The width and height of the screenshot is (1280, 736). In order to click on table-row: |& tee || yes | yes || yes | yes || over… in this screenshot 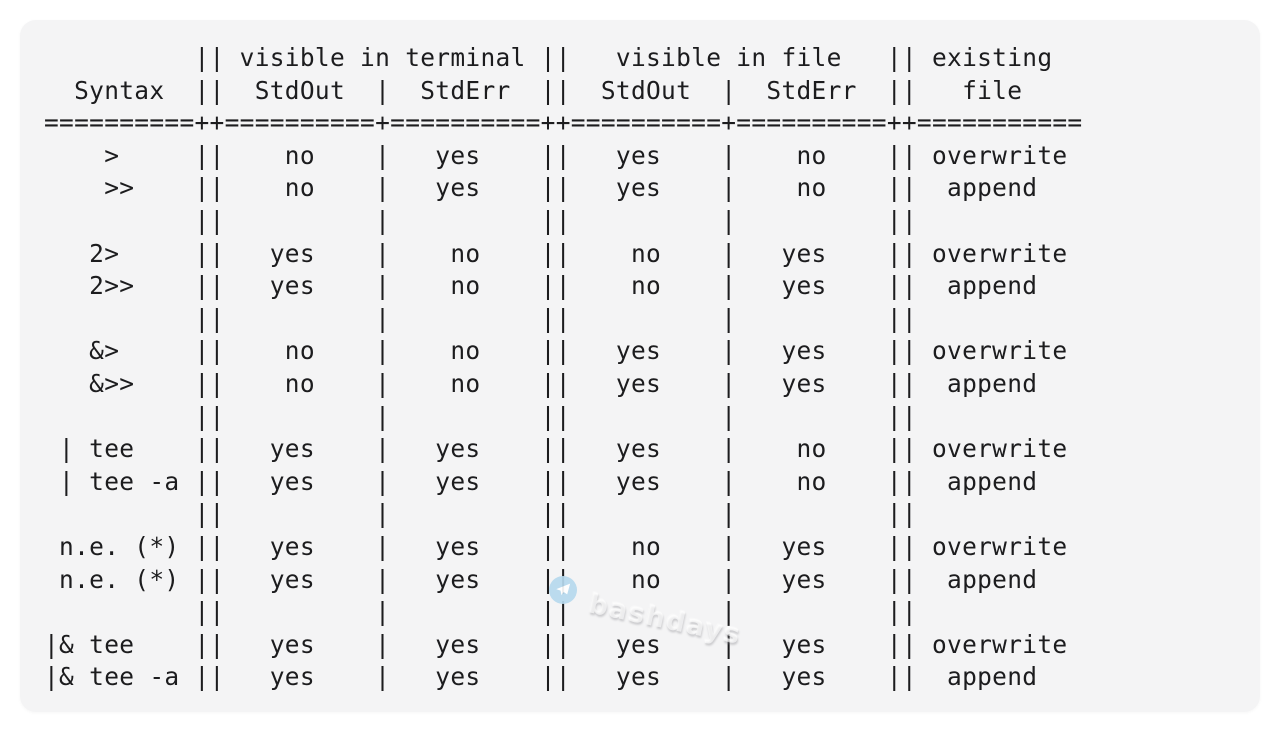, I will do `click(556, 644)`.